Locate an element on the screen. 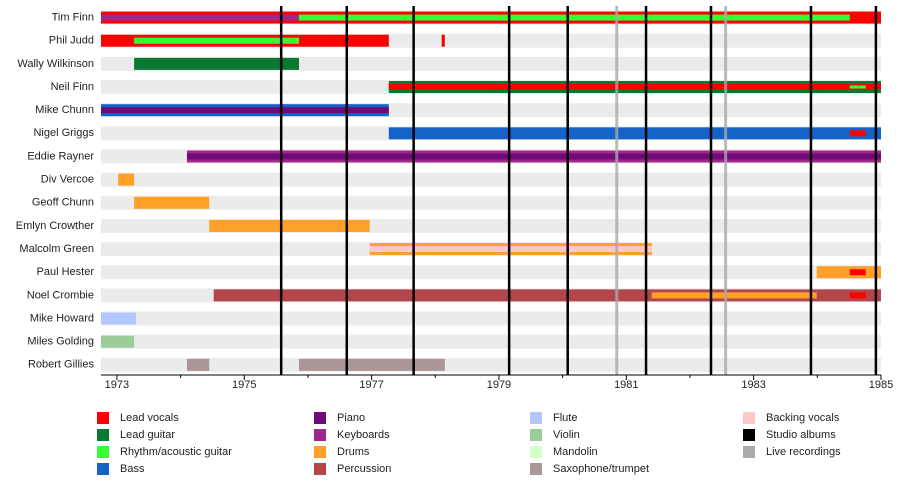 The width and height of the screenshot is (900, 489). member-name: Neil Finn is located at coordinates (72, 87).